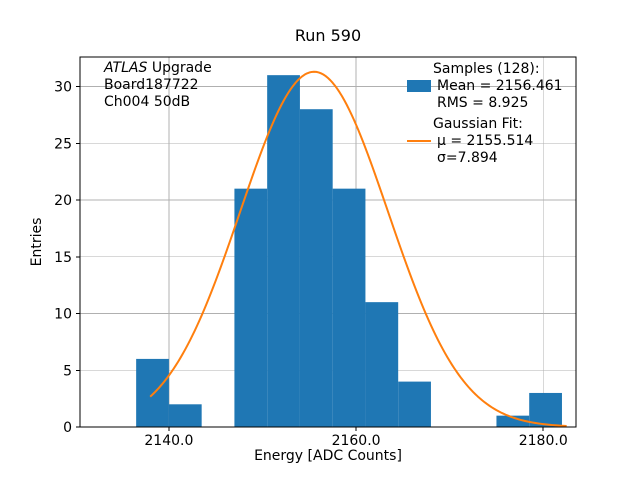  Describe the element at coordinates (63, 88) in the screenshot. I see `y-tick-label: 30` at that location.